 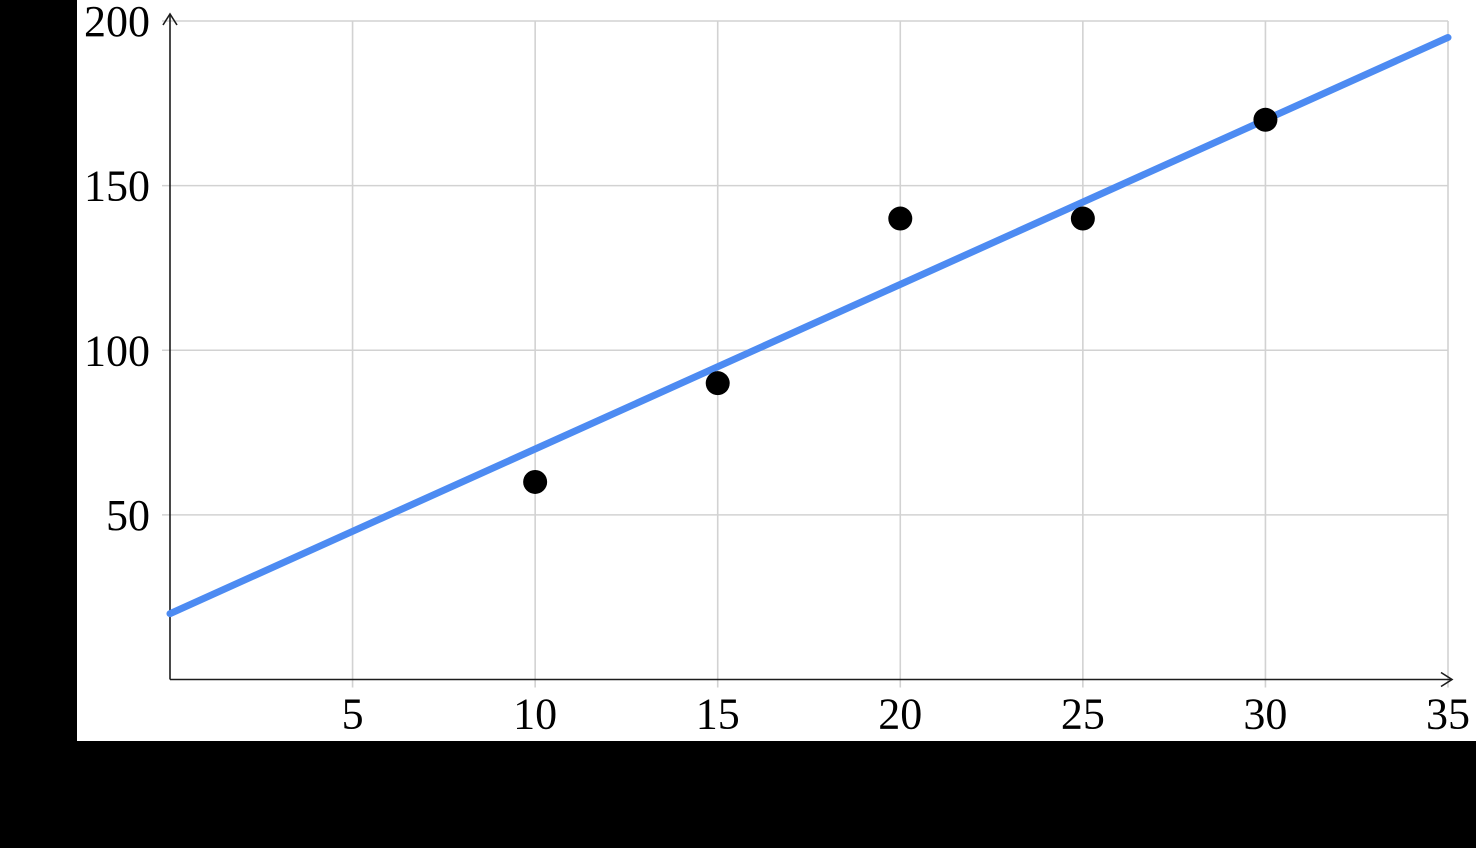 What do you see at coordinates (117, 23) in the screenshot?
I see `y-tick-label: 200` at bounding box center [117, 23].